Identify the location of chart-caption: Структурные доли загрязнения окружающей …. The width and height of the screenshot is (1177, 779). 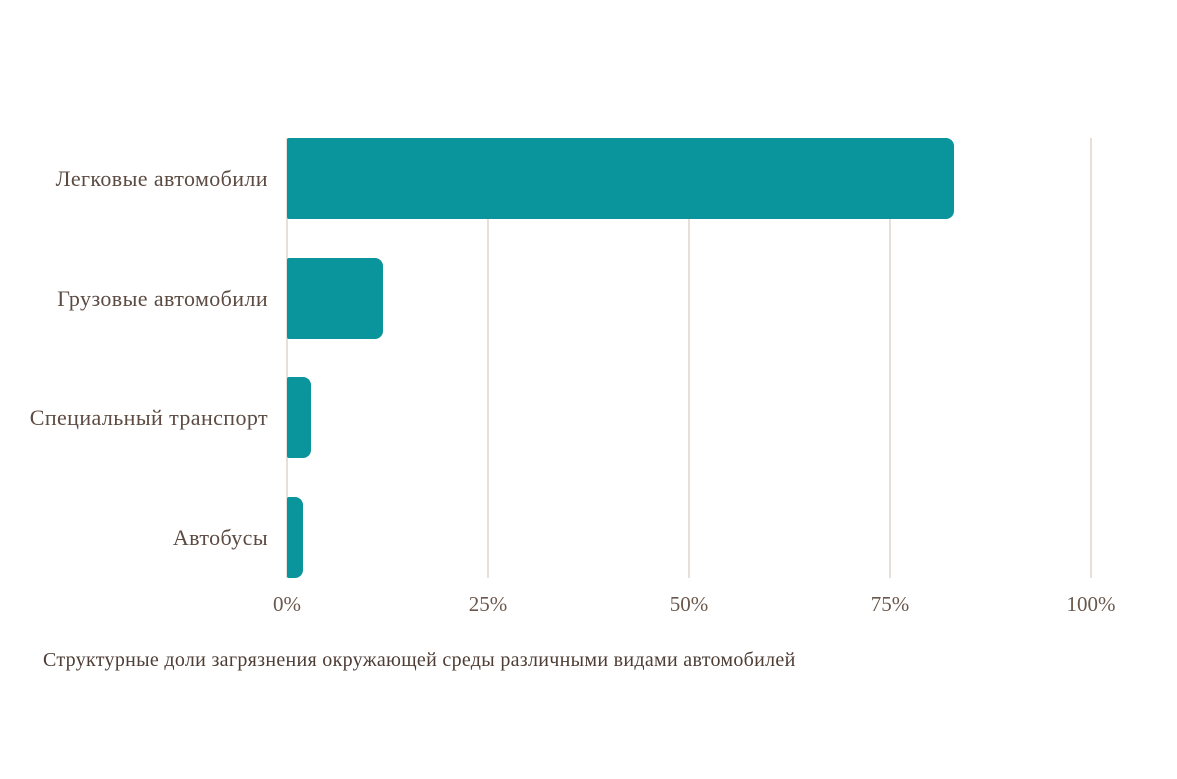
(419, 660).